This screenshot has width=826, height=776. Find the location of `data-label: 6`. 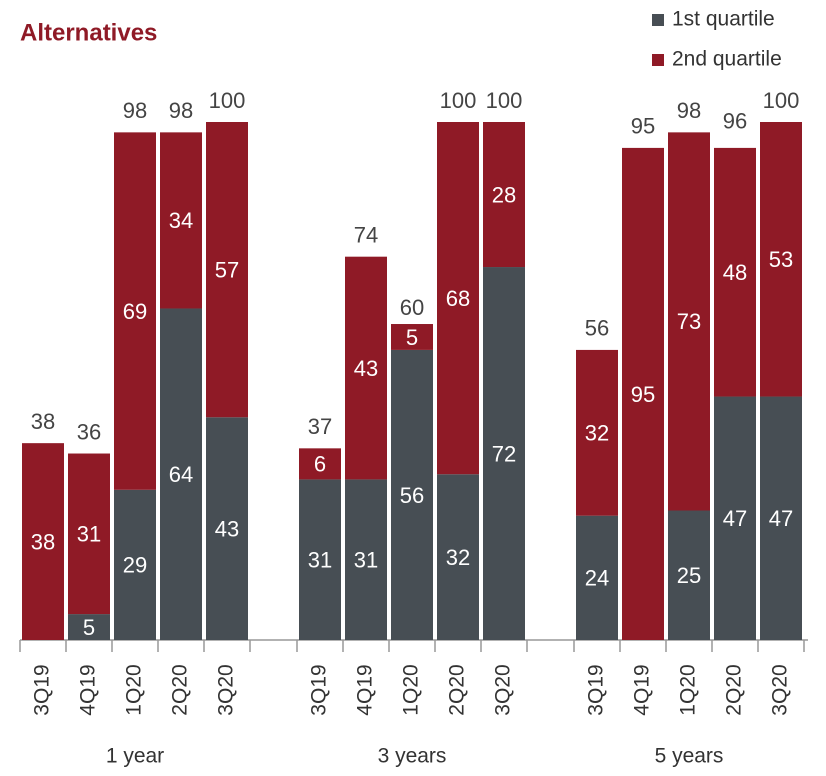

data-label: 6 is located at coordinates (320, 464).